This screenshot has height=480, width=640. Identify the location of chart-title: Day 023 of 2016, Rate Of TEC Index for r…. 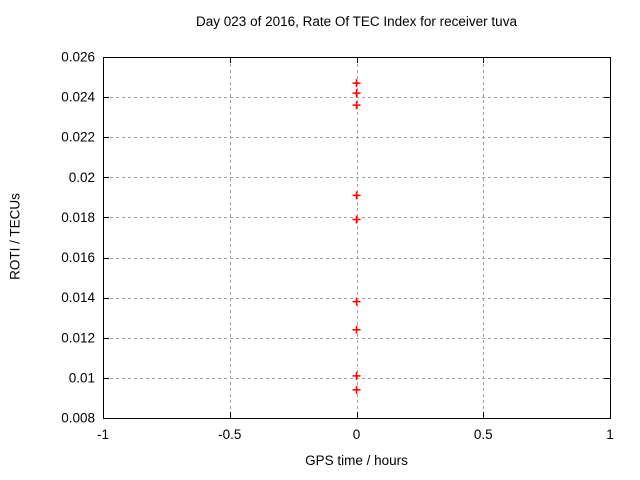
(356, 21).